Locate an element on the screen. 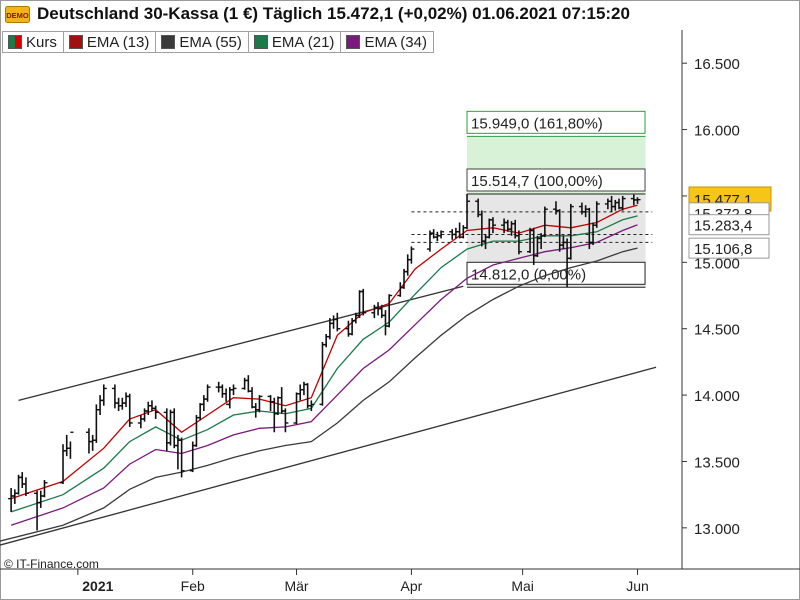 The height and width of the screenshot is (600, 800). fib-level-label: 14.812,0 (0,00%) is located at coordinates (528, 274).